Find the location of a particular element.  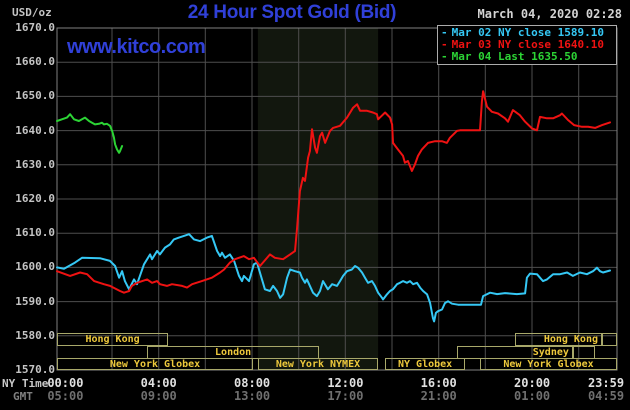

x-tick-gmt: 09:00 is located at coordinates (158, 396).